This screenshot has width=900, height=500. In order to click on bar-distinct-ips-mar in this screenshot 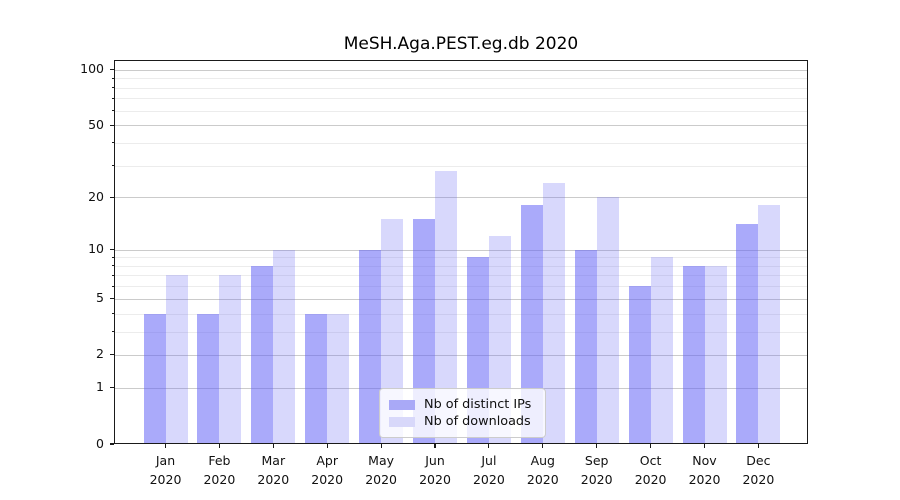, I will do `click(262, 354)`.